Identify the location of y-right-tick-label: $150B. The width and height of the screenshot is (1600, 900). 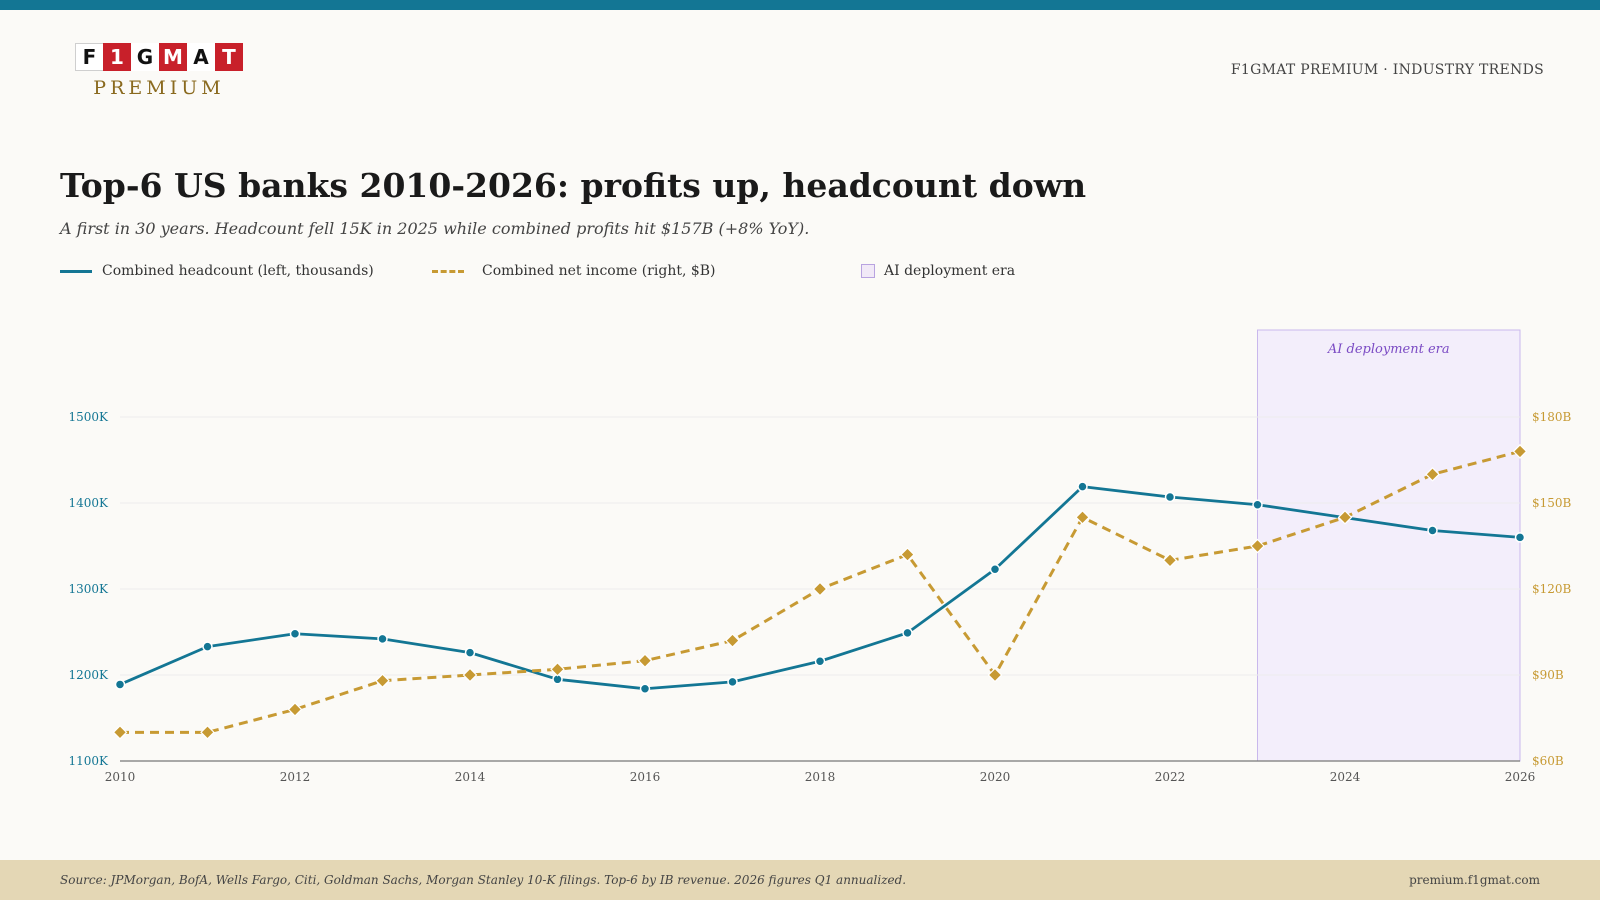
(1552, 503).